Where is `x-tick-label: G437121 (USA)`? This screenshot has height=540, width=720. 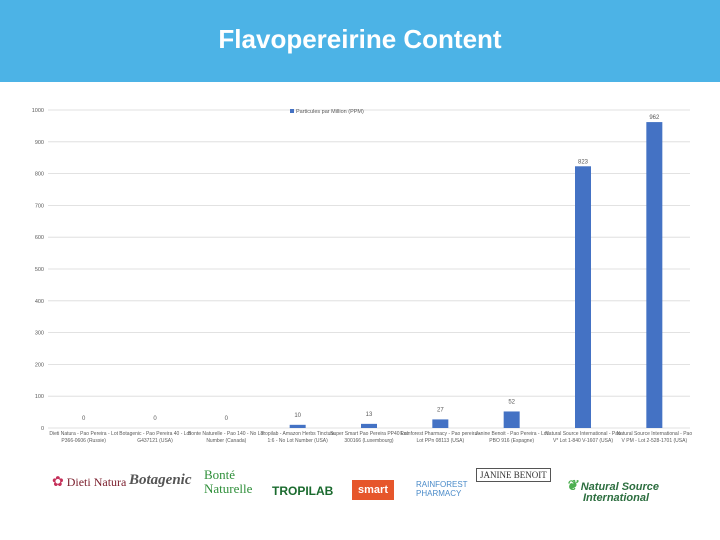
x-tick-label: G437121 (USA) is located at coordinates (155, 441).